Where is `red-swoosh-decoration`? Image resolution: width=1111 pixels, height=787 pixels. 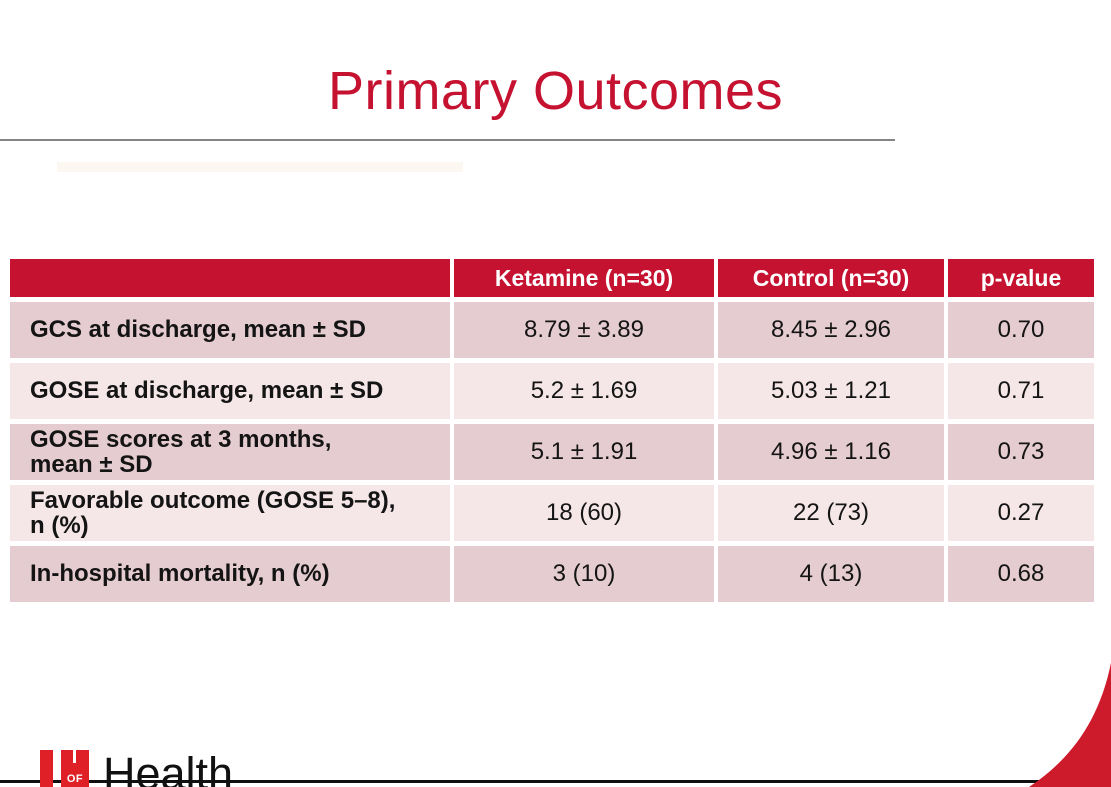 red-swoosh-decoration is located at coordinates (1070, 725).